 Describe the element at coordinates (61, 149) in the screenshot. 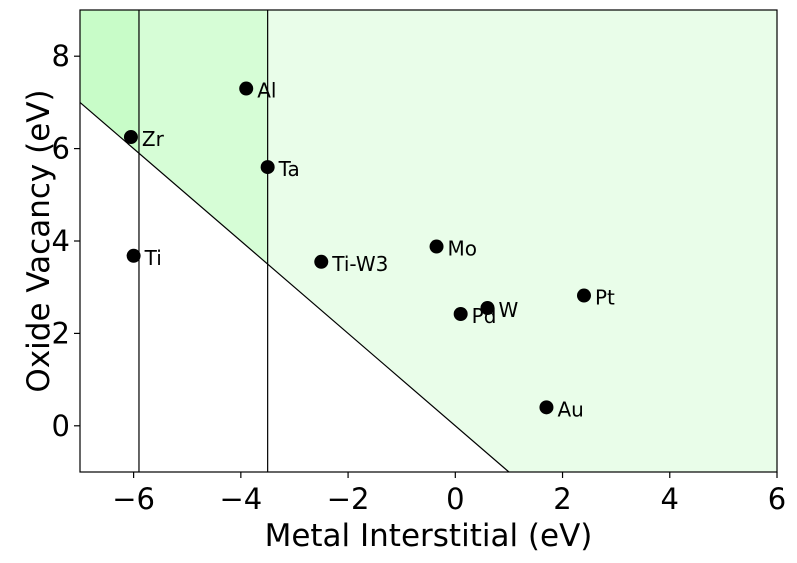

I see `y-tick-label: 6` at that location.